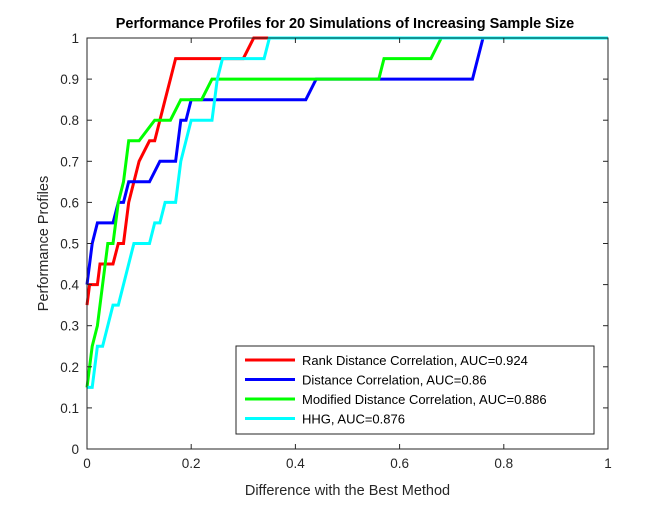 The width and height of the screenshot is (672, 509). Describe the element at coordinates (75, 449) in the screenshot. I see `y-tick-label: 0` at that location.